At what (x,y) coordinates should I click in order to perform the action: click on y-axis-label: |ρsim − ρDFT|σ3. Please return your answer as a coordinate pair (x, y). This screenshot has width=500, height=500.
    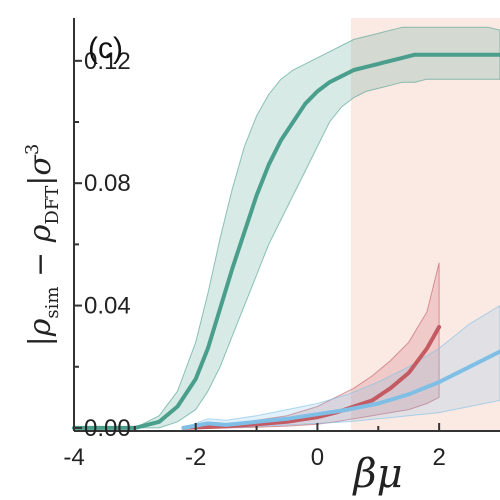
    Looking at the image, I should click on (42, 245).